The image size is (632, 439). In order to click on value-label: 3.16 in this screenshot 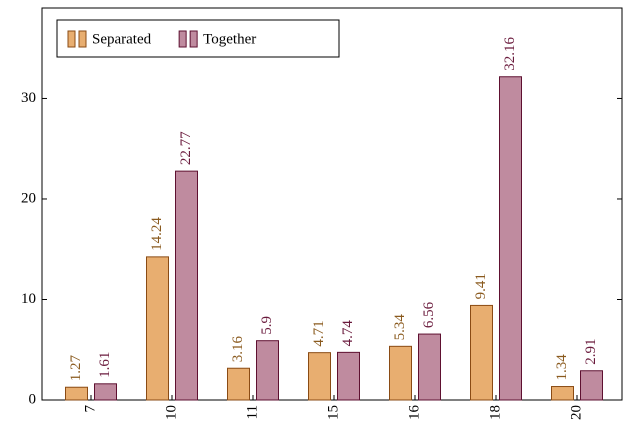, I will do `click(238, 348)`.